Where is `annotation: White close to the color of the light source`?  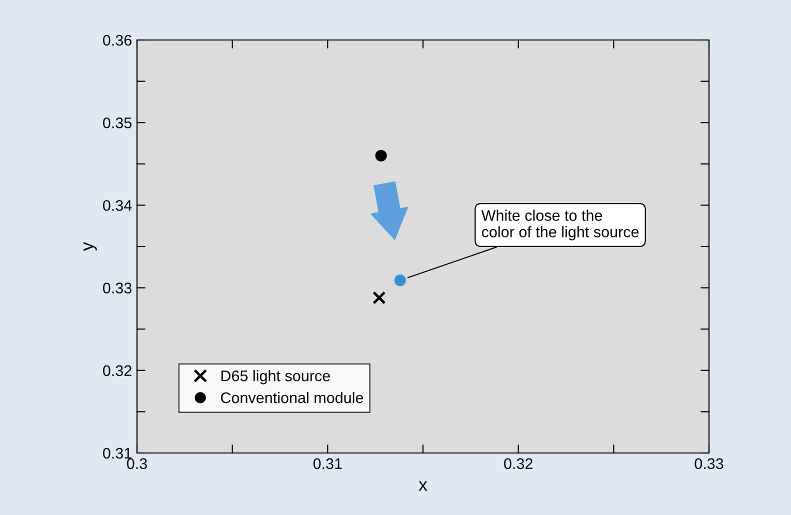
annotation: White close to the color of the light source is located at coordinates (560, 225).